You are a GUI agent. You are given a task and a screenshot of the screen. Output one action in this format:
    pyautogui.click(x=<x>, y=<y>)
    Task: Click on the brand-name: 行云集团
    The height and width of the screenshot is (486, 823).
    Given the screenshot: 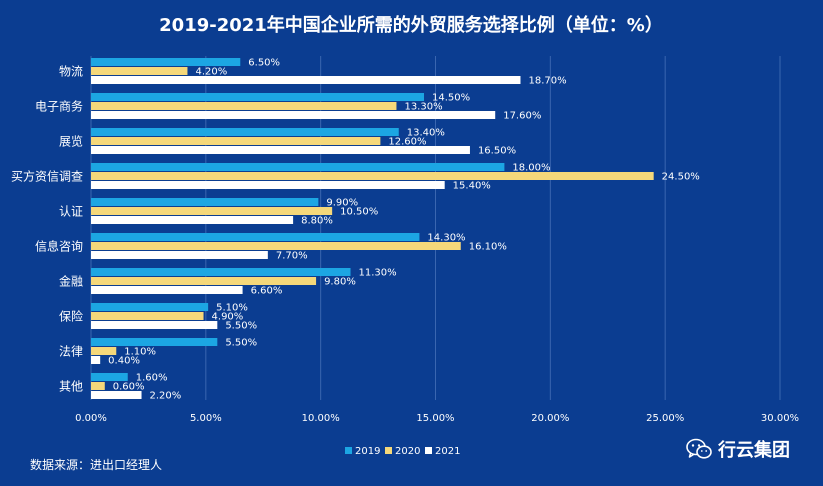 What is the action you would take?
    pyautogui.click(x=754, y=450)
    